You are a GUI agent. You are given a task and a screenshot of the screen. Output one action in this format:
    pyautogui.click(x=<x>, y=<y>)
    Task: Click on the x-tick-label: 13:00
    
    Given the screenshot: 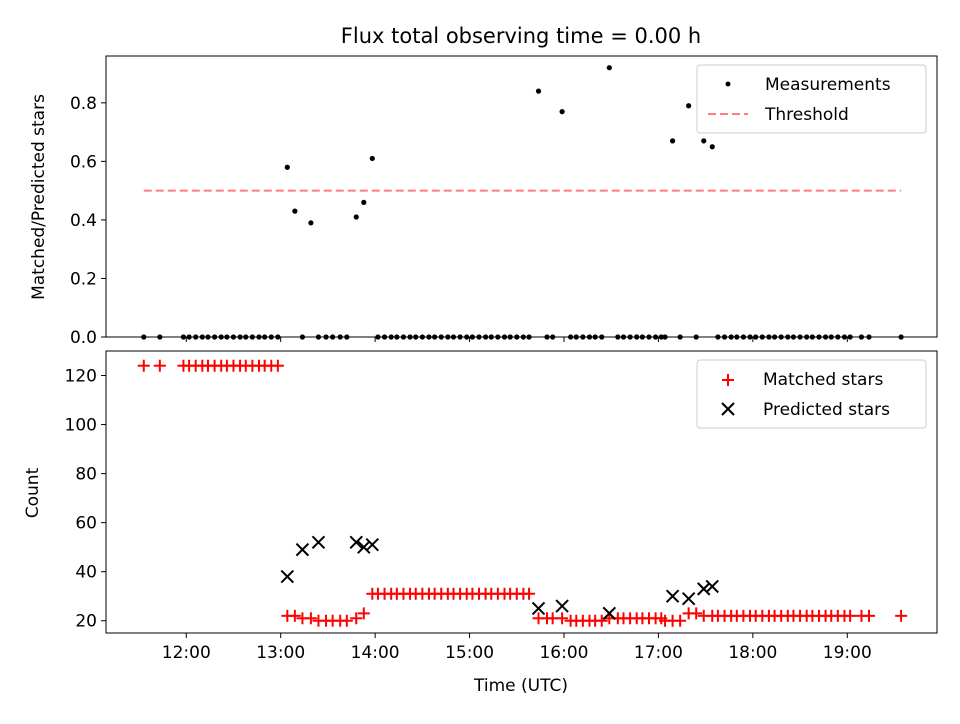 What is the action you would take?
    pyautogui.click(x=280, y=653)
    